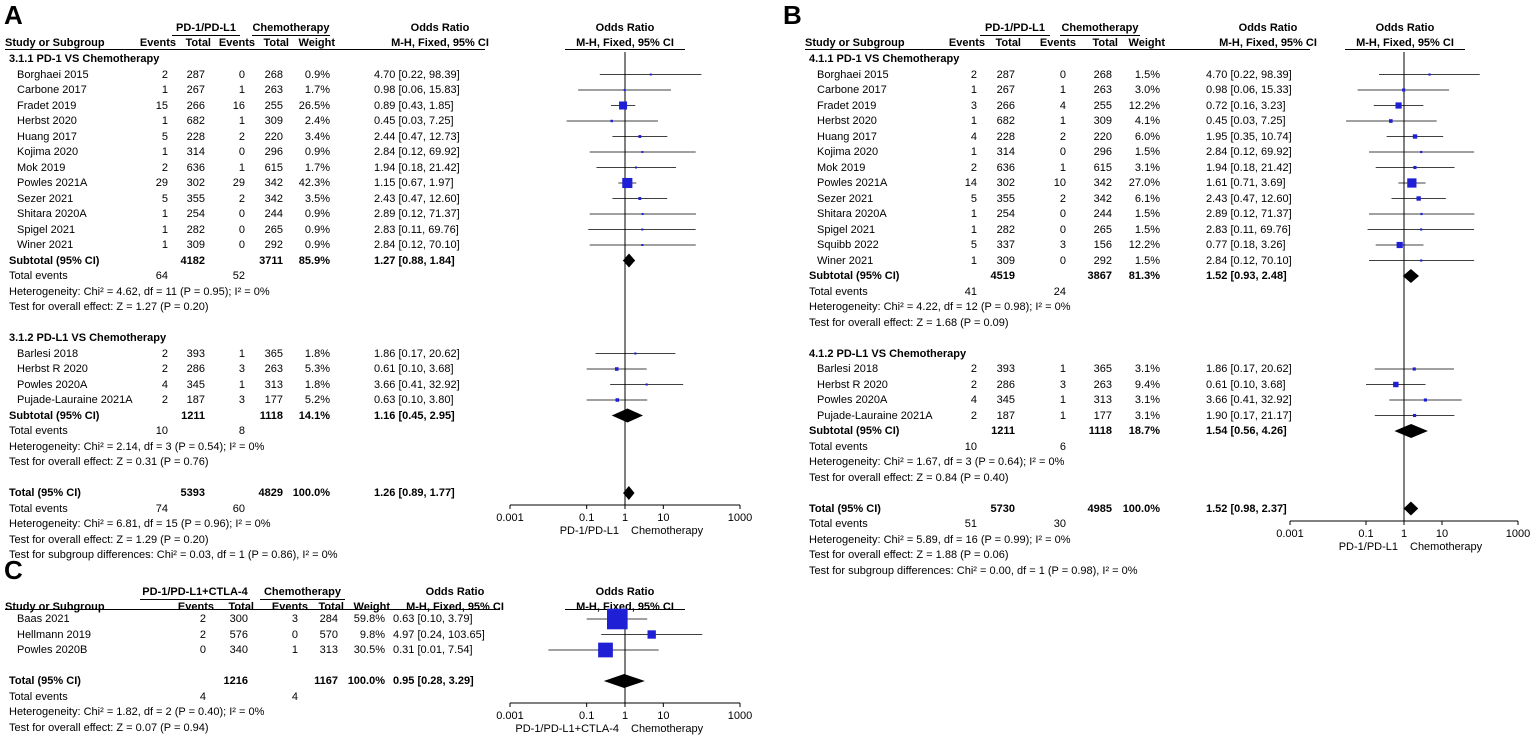 This screenshot has width=1531, height=735. Describe the element at coordinates (1249, 152) in the screenshot. I see `study-odds-ratio-ci: 2.84 [0.12, 69.92]` at that location.